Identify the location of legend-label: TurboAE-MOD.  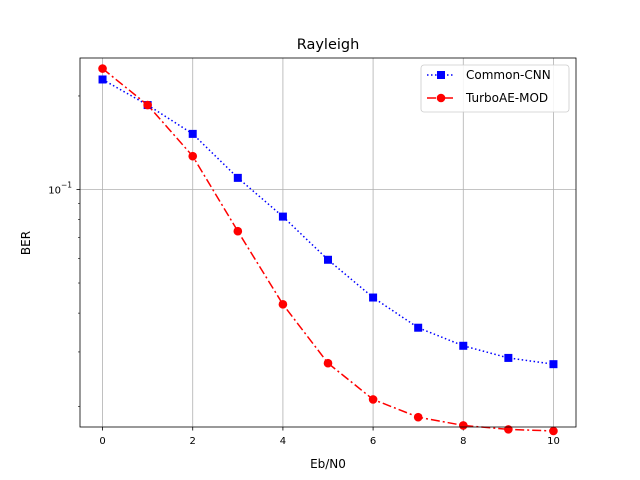
(506, 98).